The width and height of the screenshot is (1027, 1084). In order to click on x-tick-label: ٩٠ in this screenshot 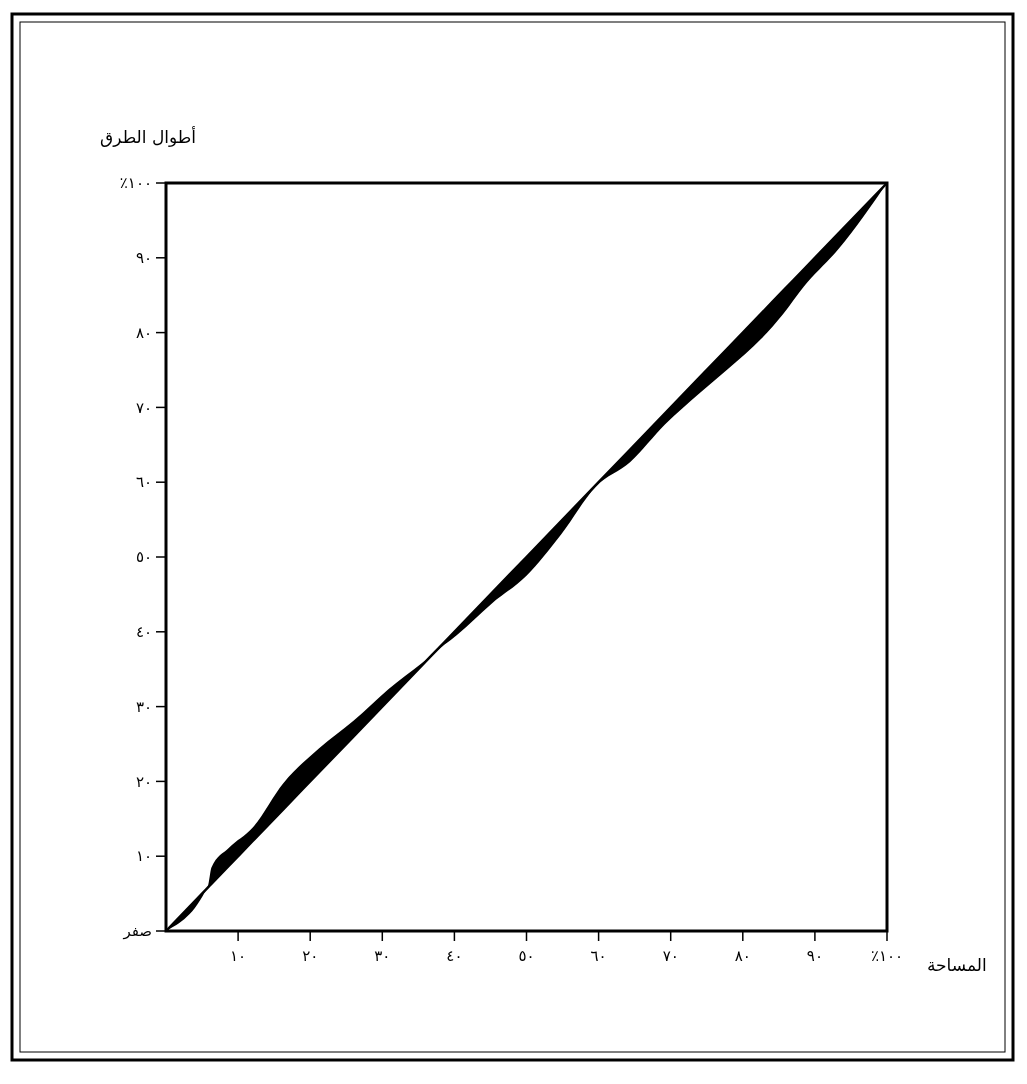, I will do `click(814, 956)`.